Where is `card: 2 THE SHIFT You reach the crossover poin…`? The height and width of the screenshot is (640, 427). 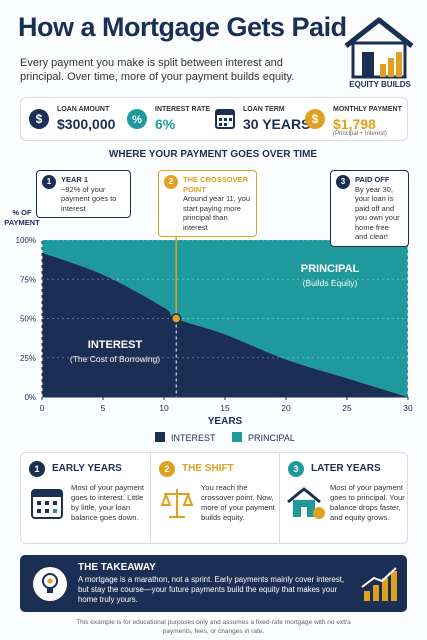
card: 2 THE SHIFT You reach the crossover poin… is located at coordinates (214, 498).